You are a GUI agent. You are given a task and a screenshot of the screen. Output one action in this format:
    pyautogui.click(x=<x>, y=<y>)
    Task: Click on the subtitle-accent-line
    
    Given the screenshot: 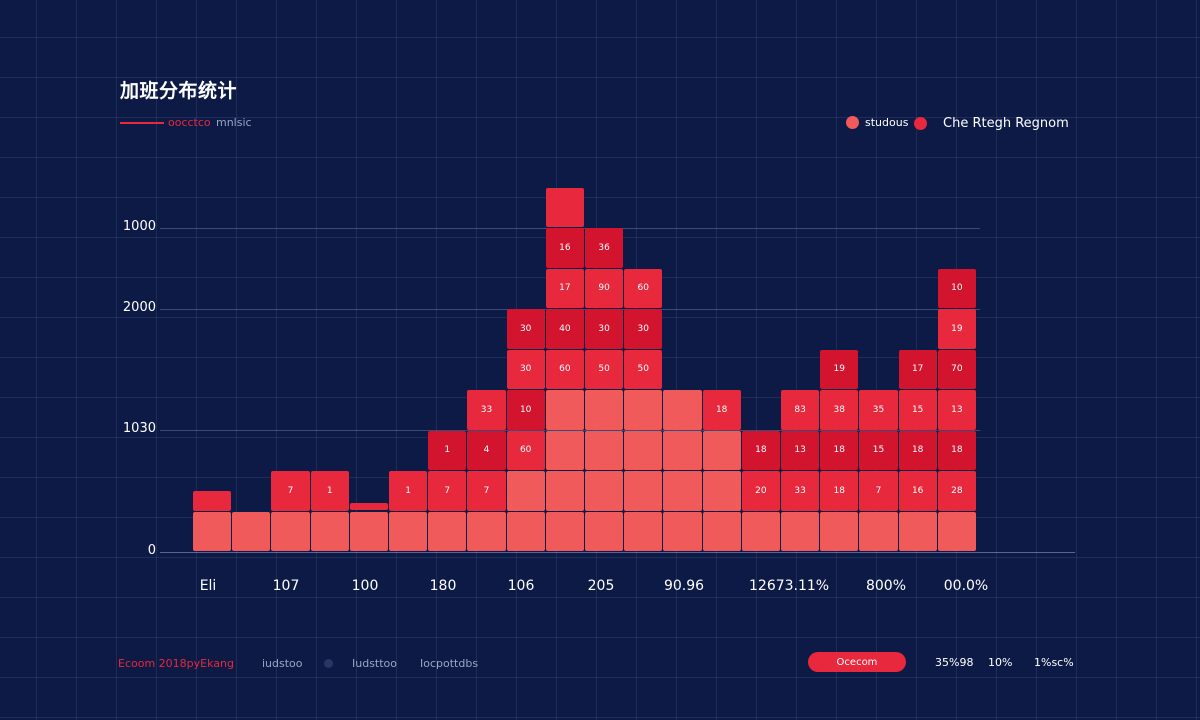 What is the action you would take?
    pyautogui.click(x=142, y=123)
    